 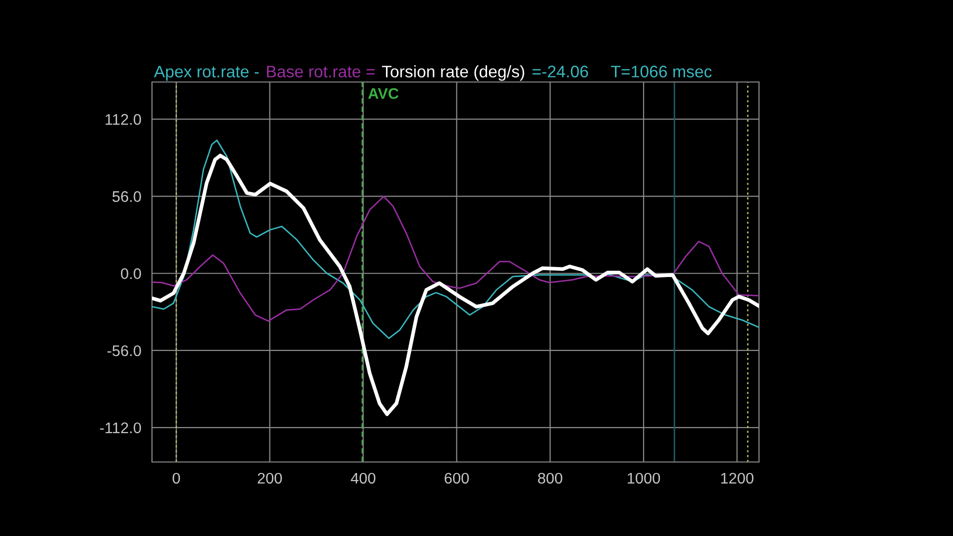 What do you see at coordinates (383, 93) in the screenshot?
I see `ref-line-label: AVC` at bounding box center [383, 93].